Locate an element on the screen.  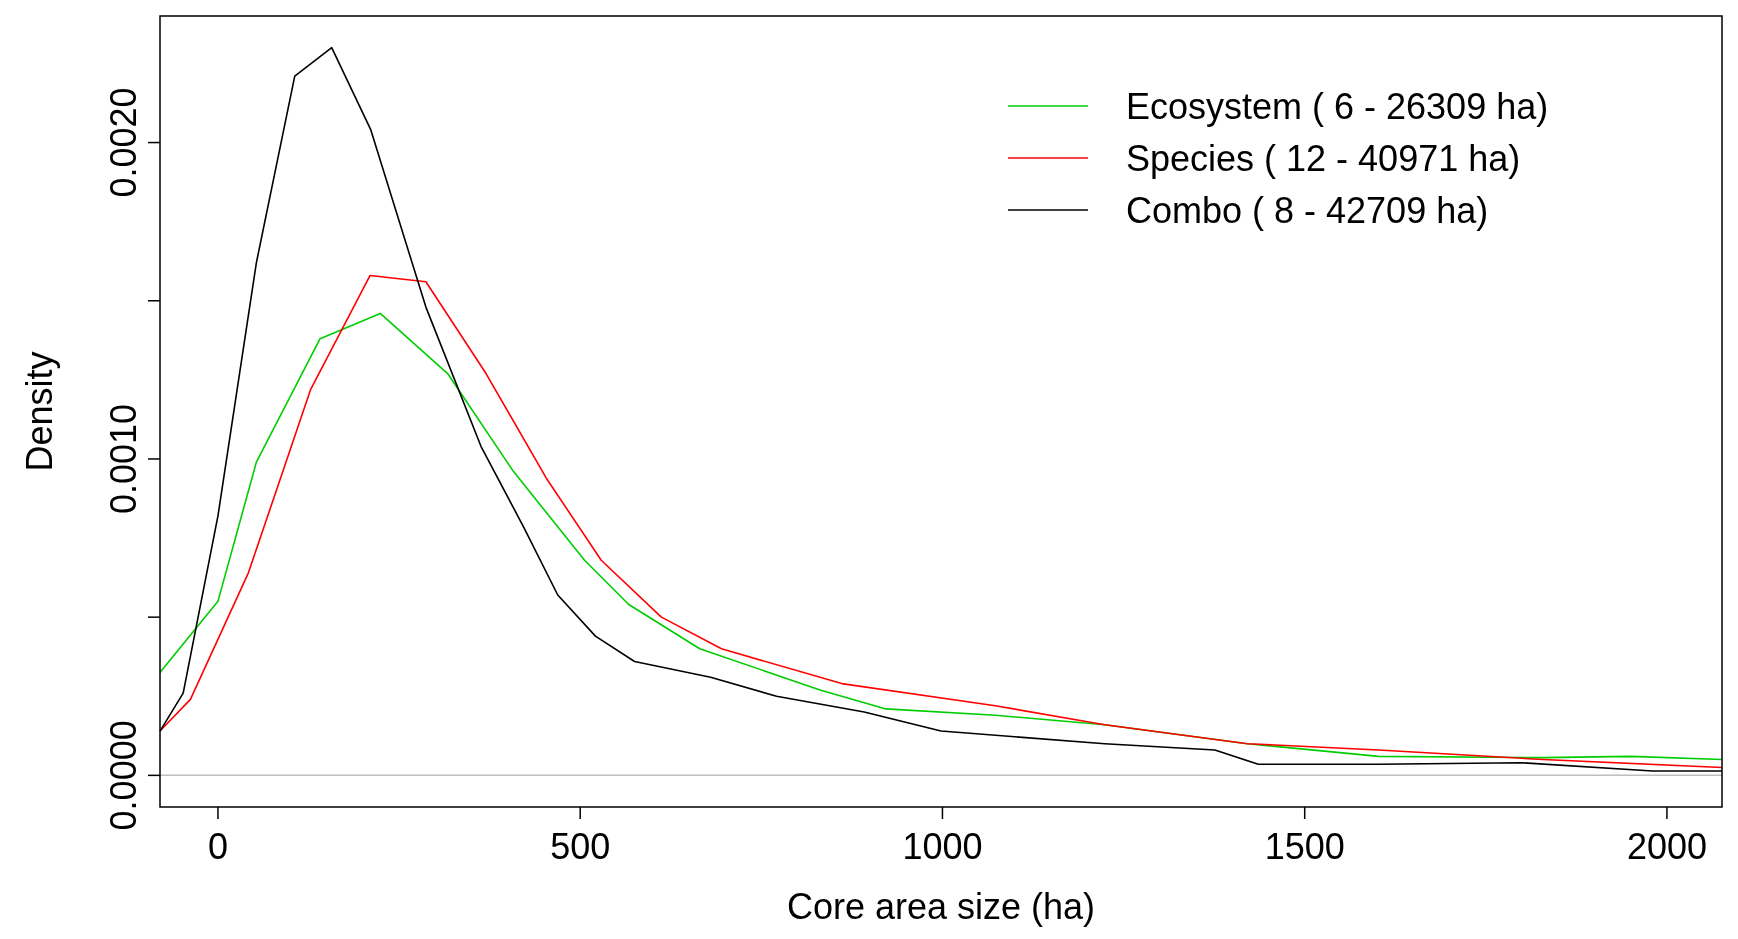
x-axis-title: Core area size (ha) is located at coordinates (941, 906).